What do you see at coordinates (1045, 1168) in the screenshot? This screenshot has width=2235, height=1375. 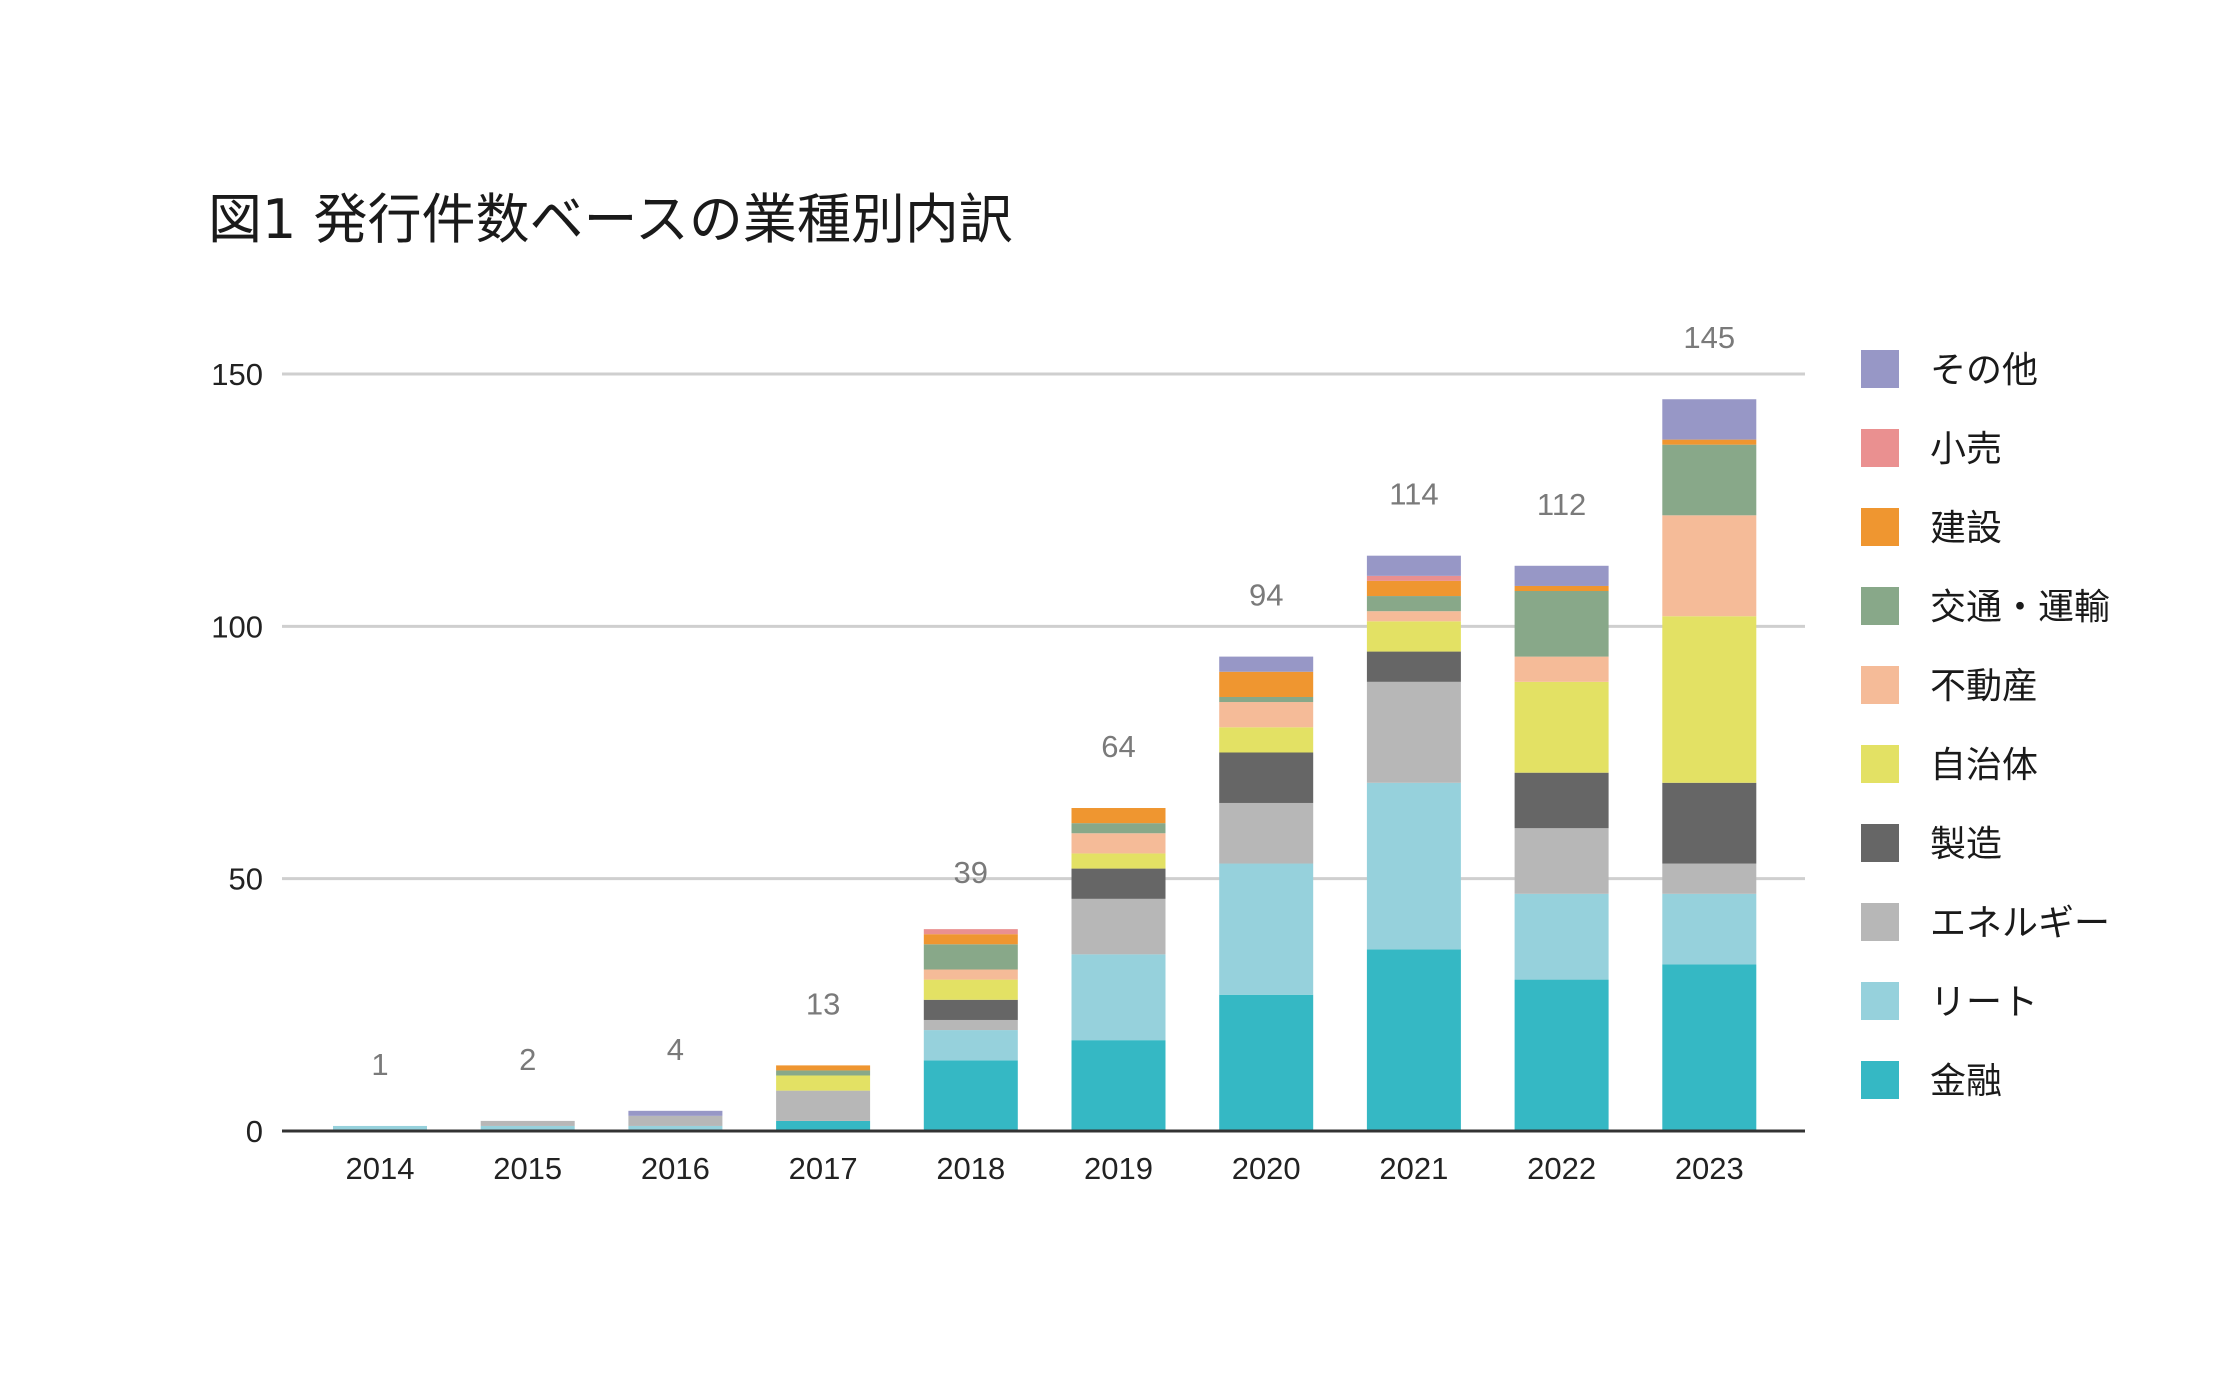 I see `x-axis-ticks: 2014 2015 2016 2017 2018 2019 2020 2021 2022 2023` at bounding box center [1045, 1168].